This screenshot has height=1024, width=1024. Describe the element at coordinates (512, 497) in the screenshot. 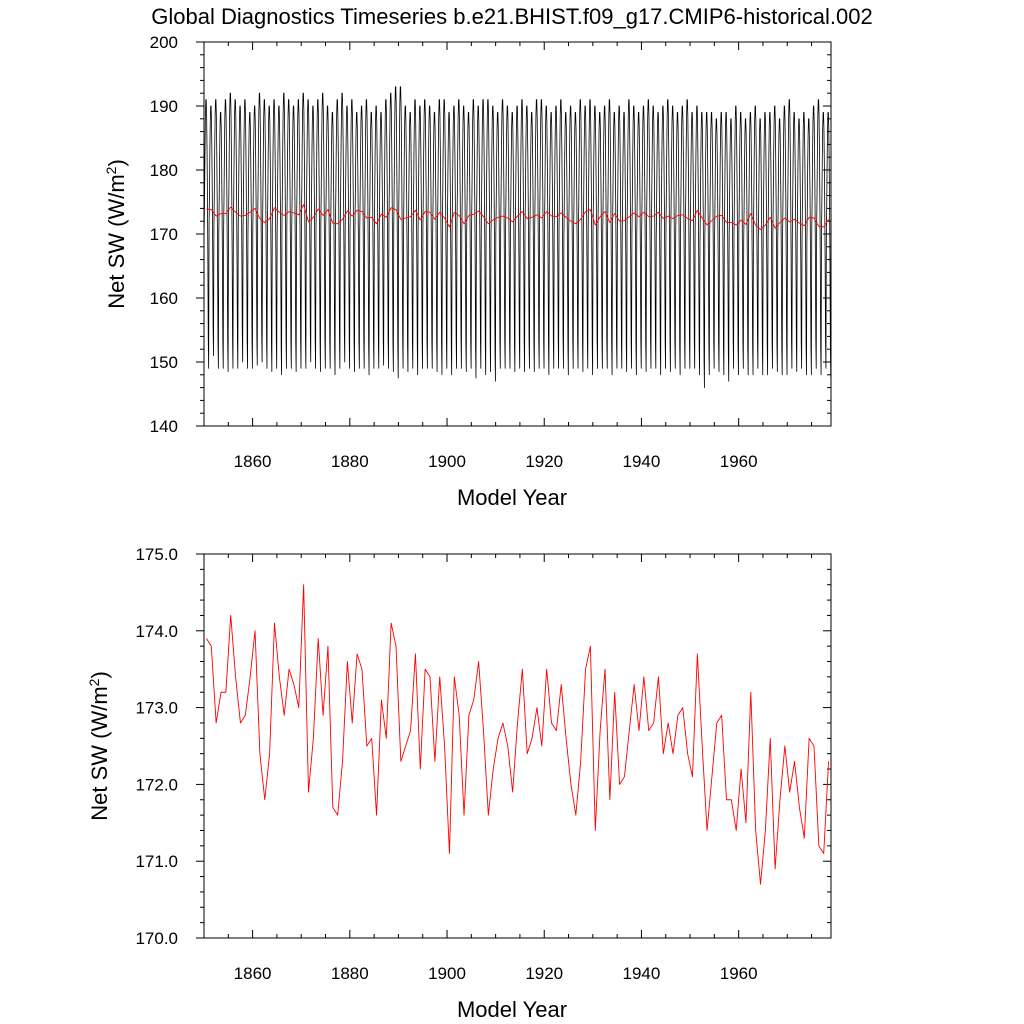

I see `top-x-axis-label: Model Year` at that location.